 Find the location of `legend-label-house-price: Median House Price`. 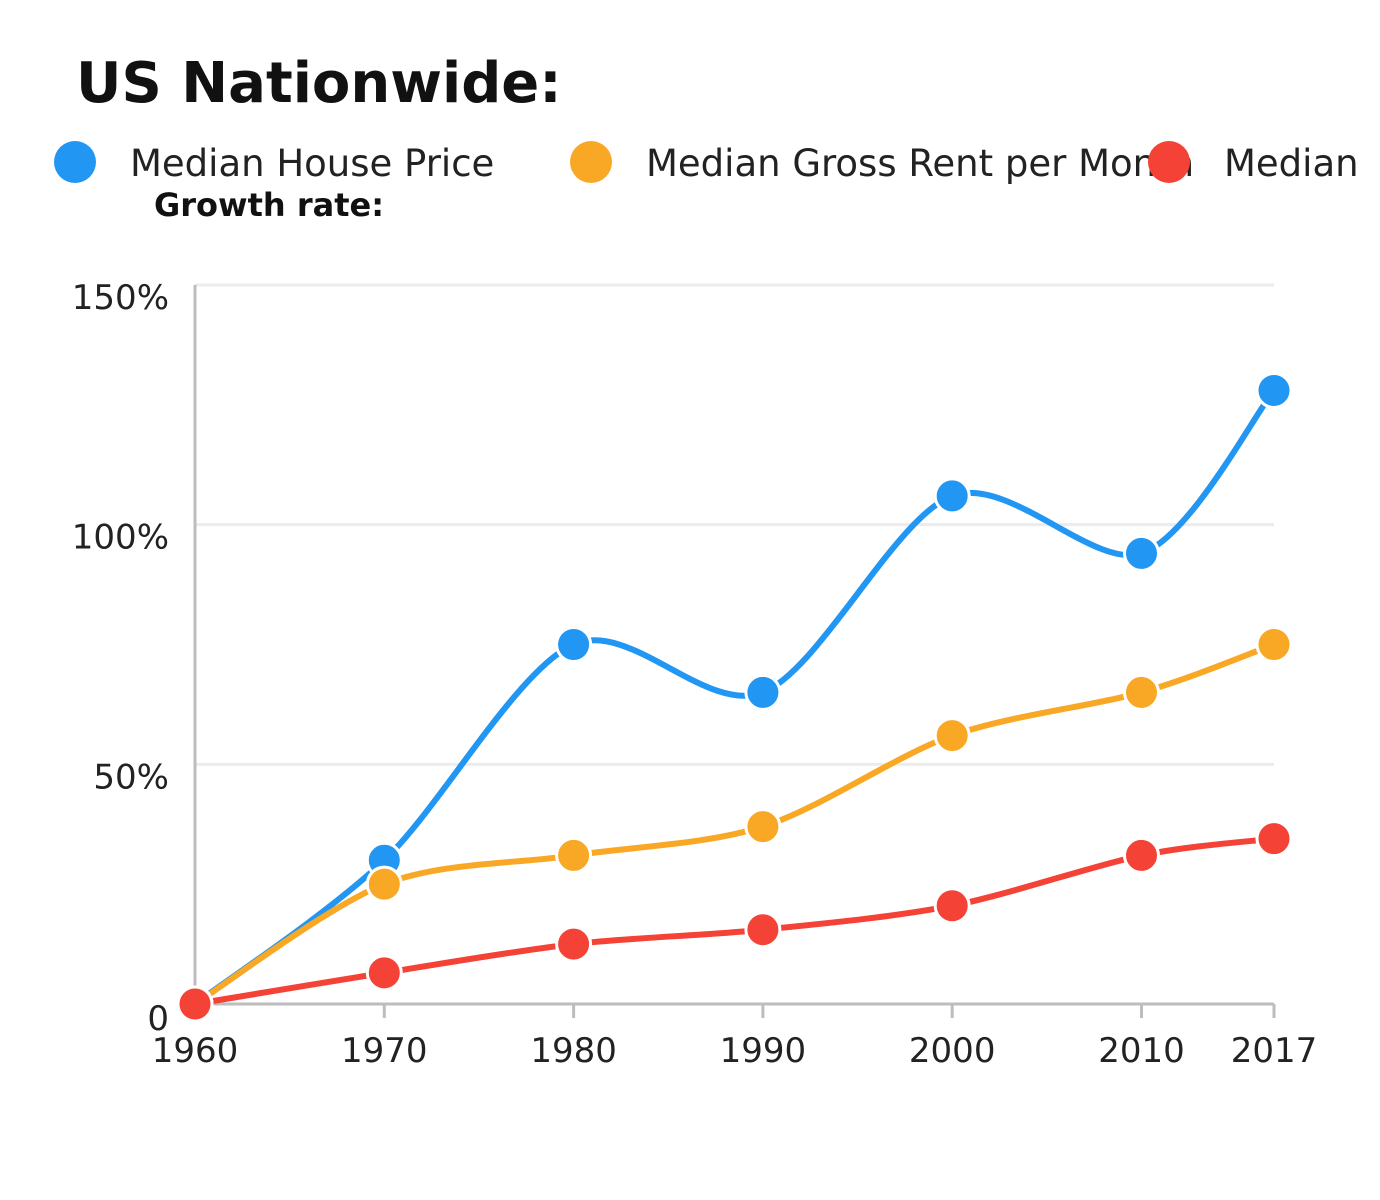

legend-label-house-price: Median House Price is located at coordinates (312, 163).